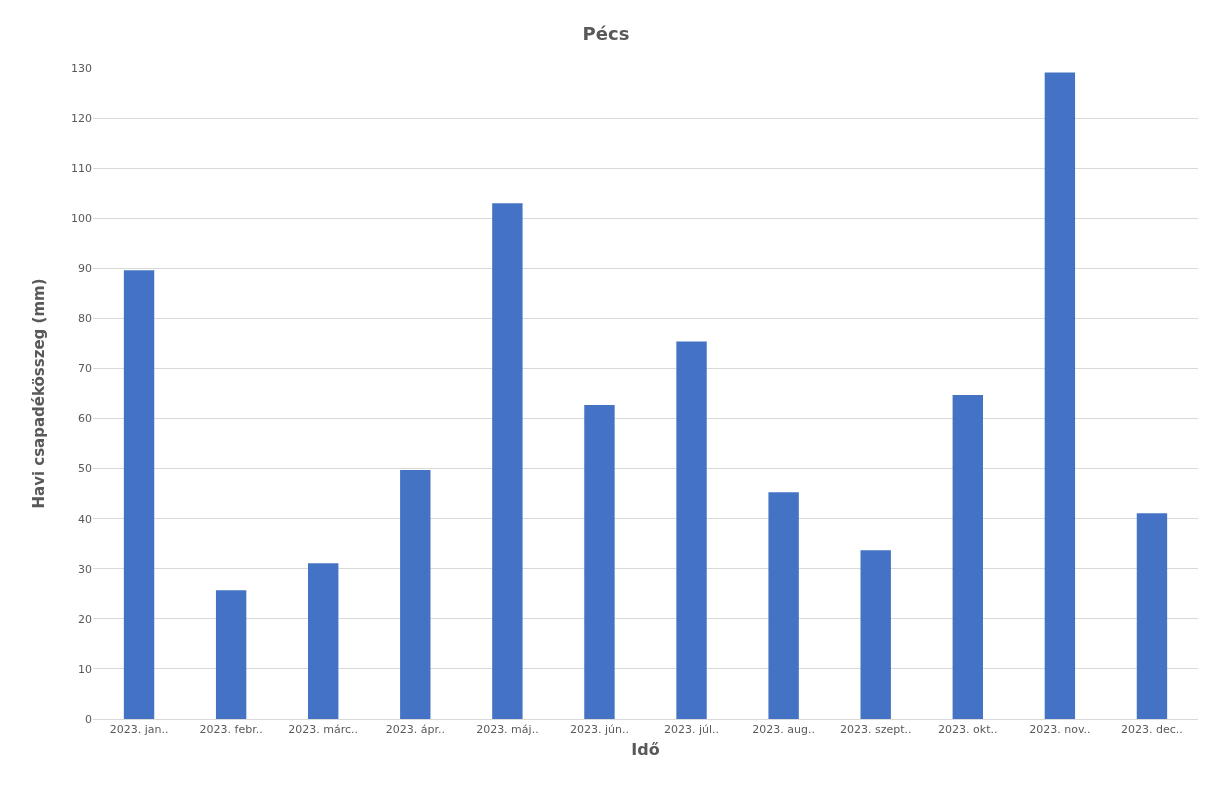 This screenshot has width=1212, height=791. Describe the element at coordinates (39, 393) in the screenshot. I see `y-axis-title: Havi csapadékösszeg (mm)` at that location.